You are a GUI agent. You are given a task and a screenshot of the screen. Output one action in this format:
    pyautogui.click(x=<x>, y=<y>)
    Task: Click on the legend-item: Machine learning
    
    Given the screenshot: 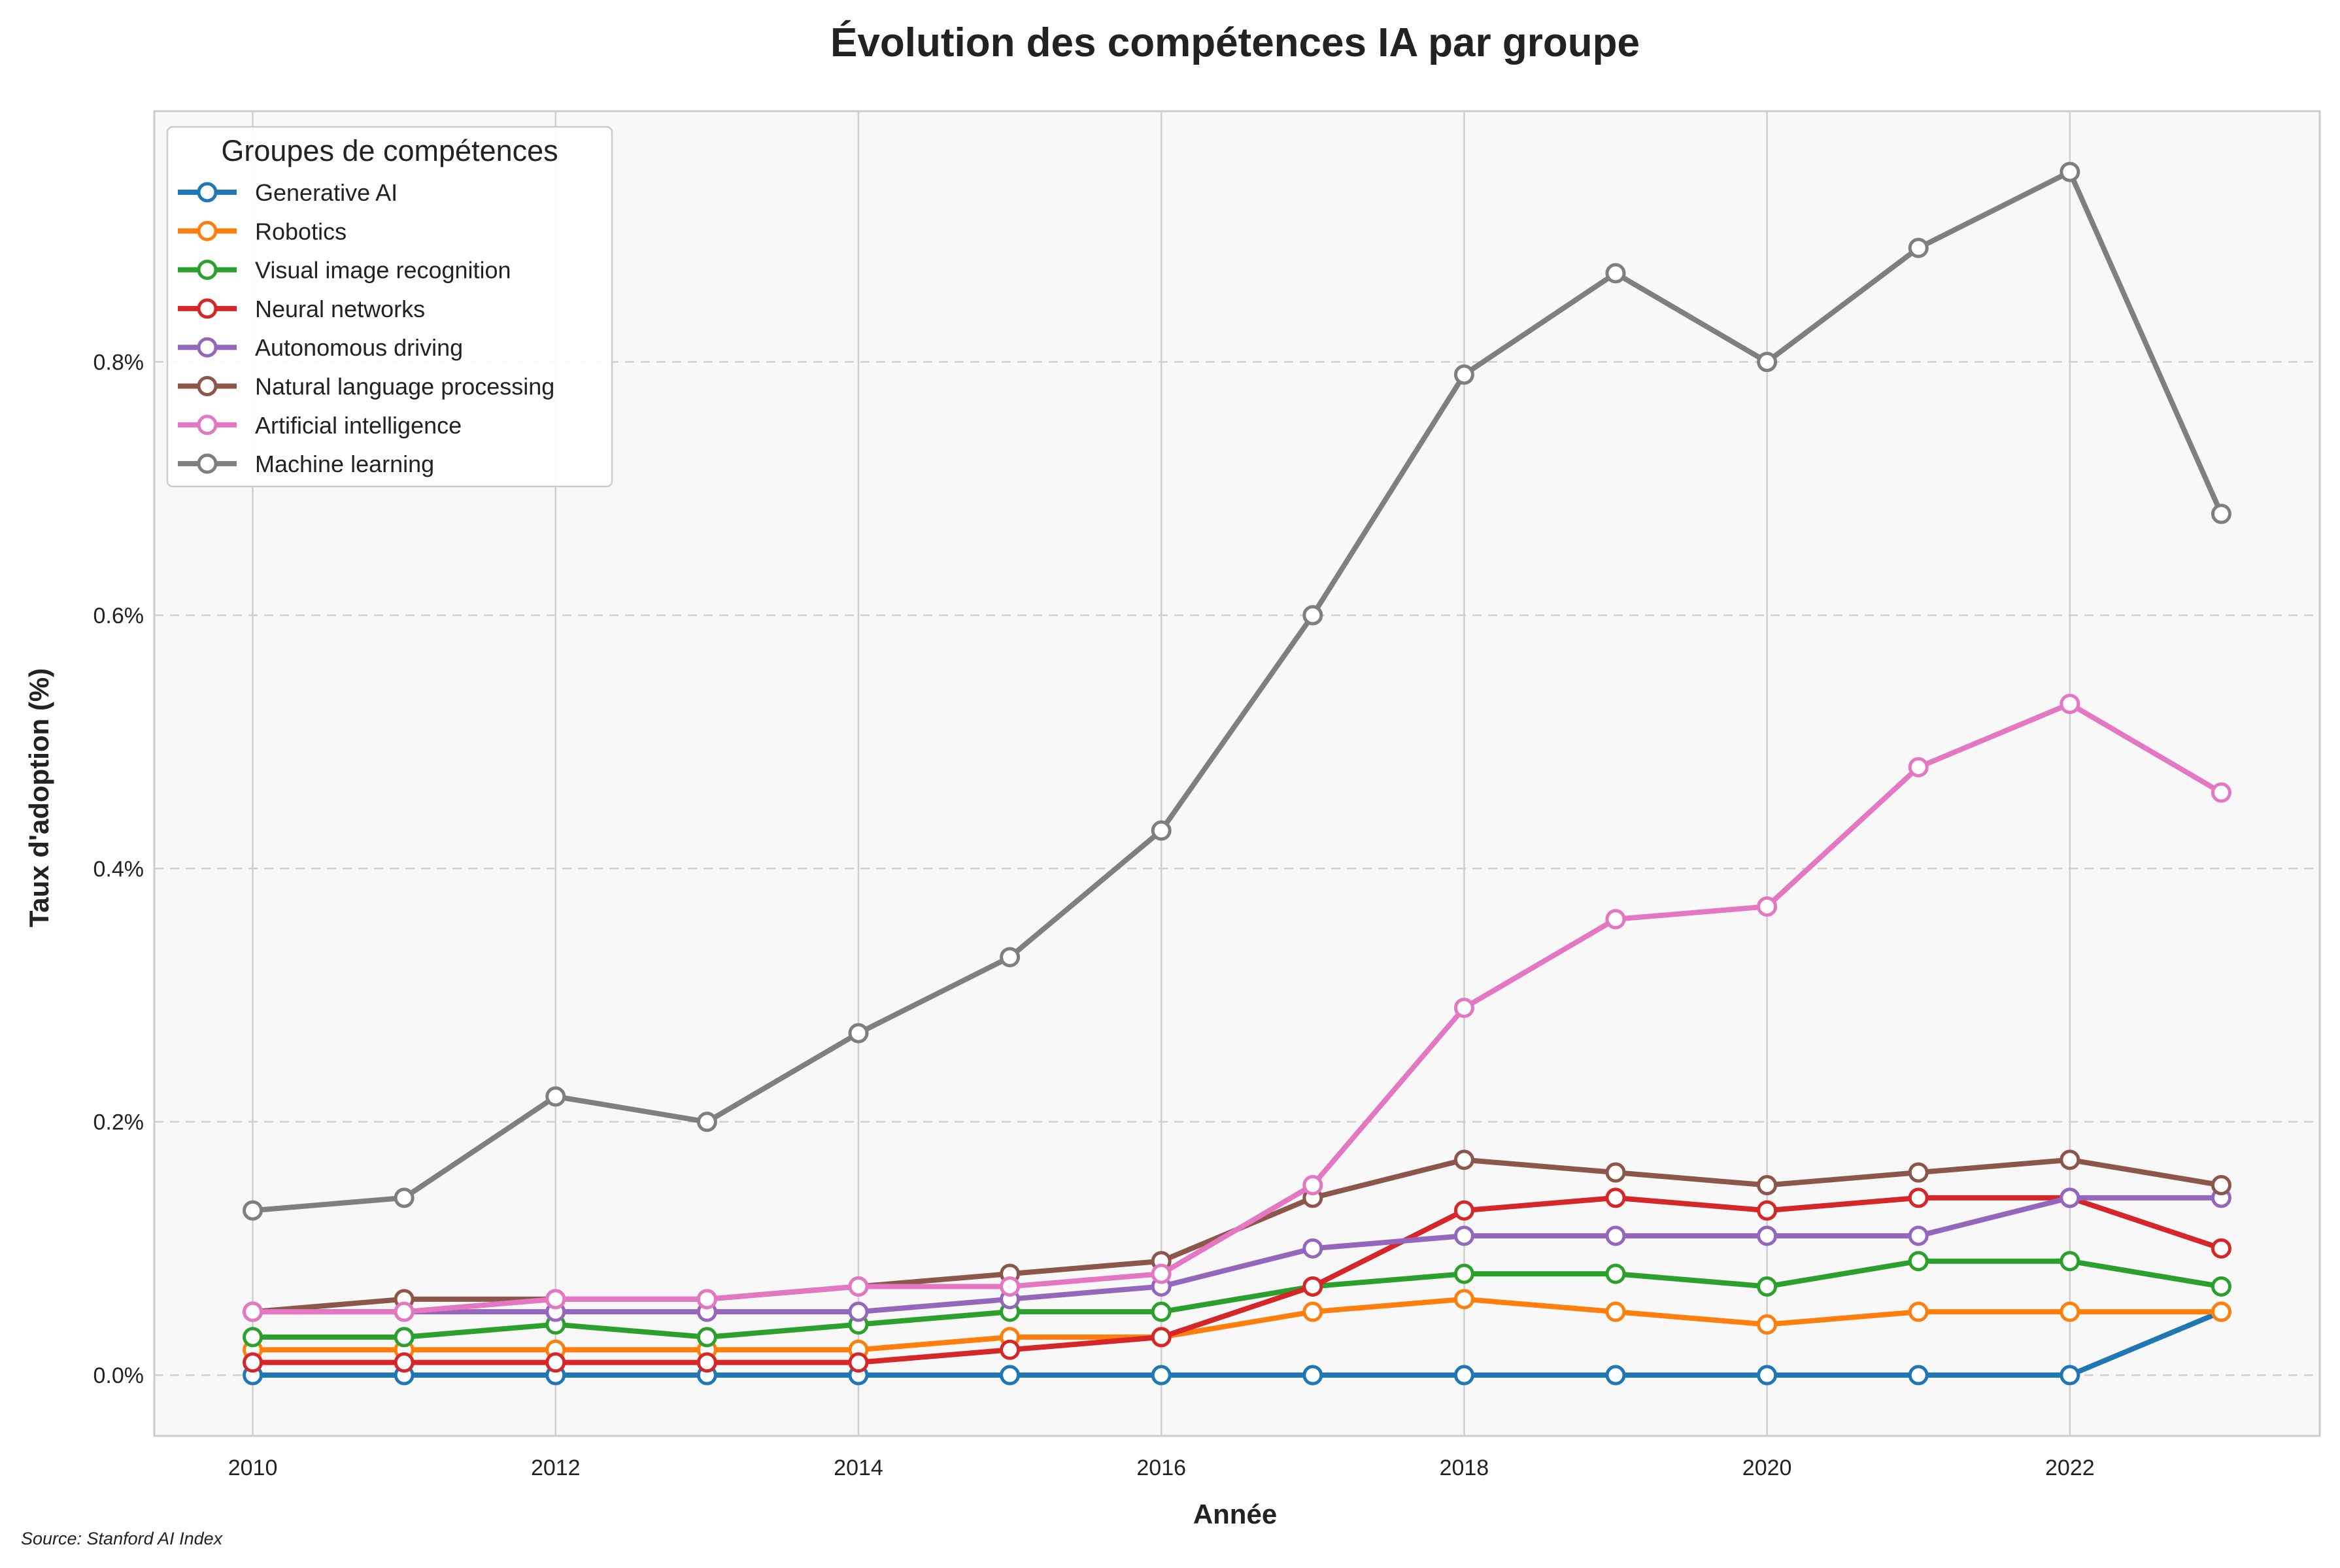 What is the action you would take?
    pyautogui.click(x=306, y=464)
    